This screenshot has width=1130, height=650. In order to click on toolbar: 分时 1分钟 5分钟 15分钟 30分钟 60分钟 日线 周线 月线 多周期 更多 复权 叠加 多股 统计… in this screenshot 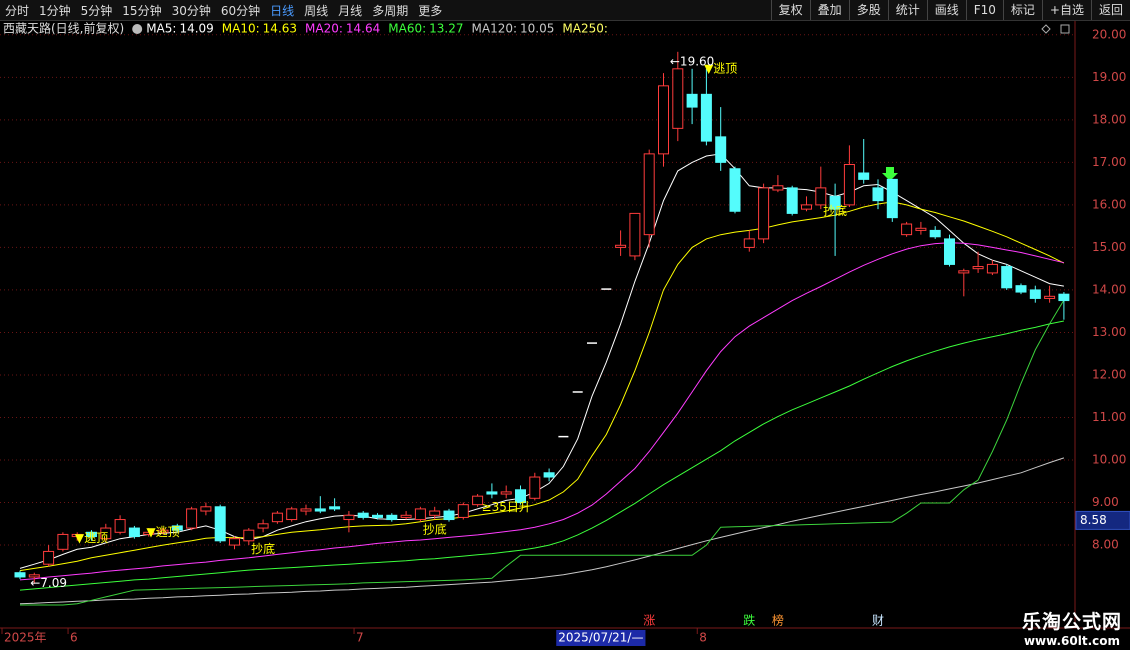, I will do `click(565, 10)`.